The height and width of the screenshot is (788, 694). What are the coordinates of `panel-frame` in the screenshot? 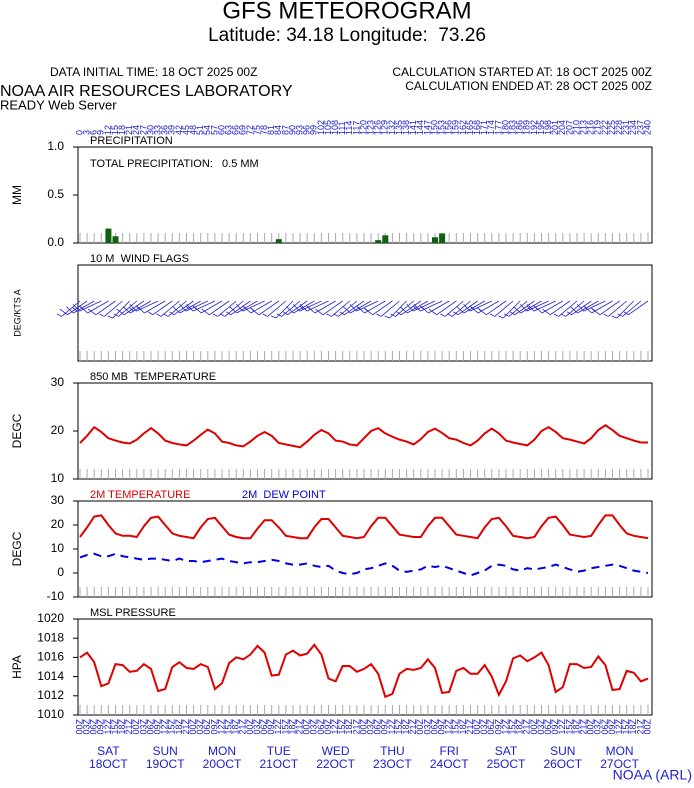 It's located at (365, 549).